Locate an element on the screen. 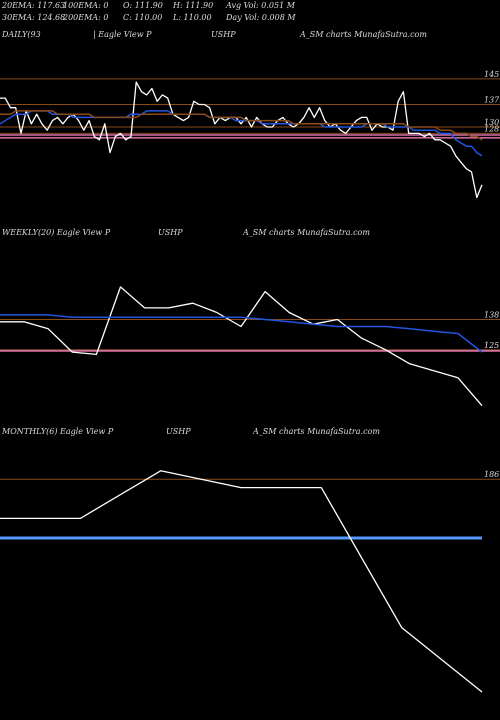 The height and width of the screenshot is (720, 500). daily-label-b: | Eagle View P is located at coordinates (122, 34).